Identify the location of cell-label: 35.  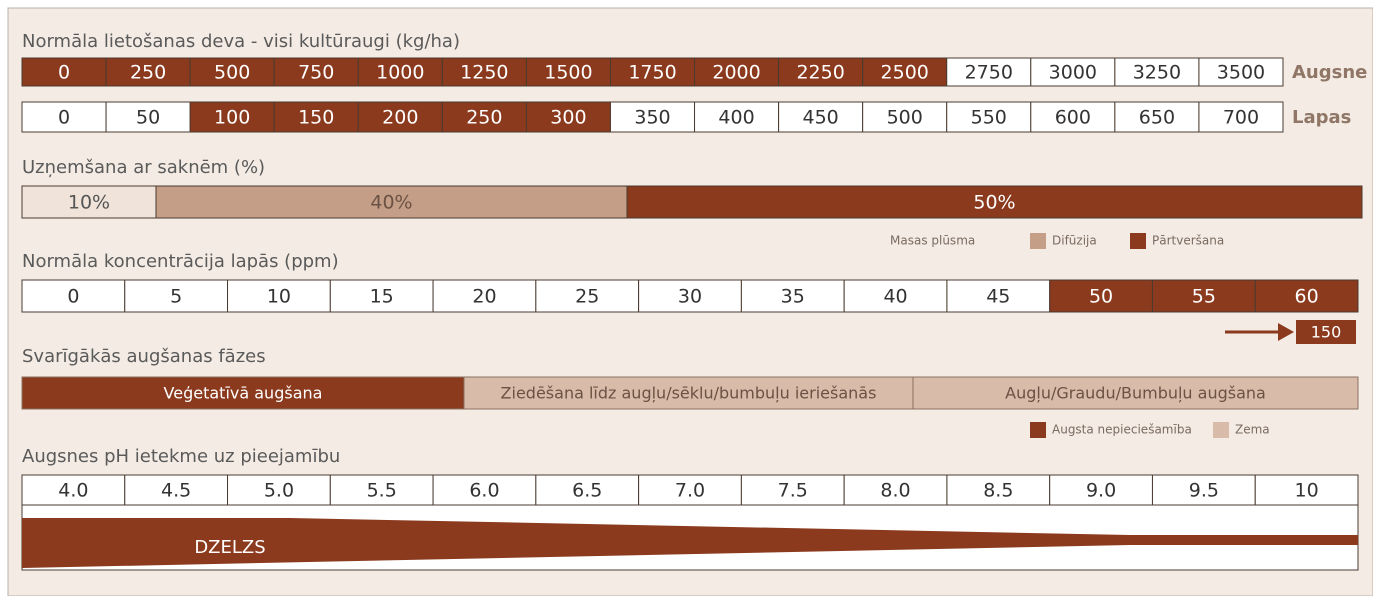
(793, 297).